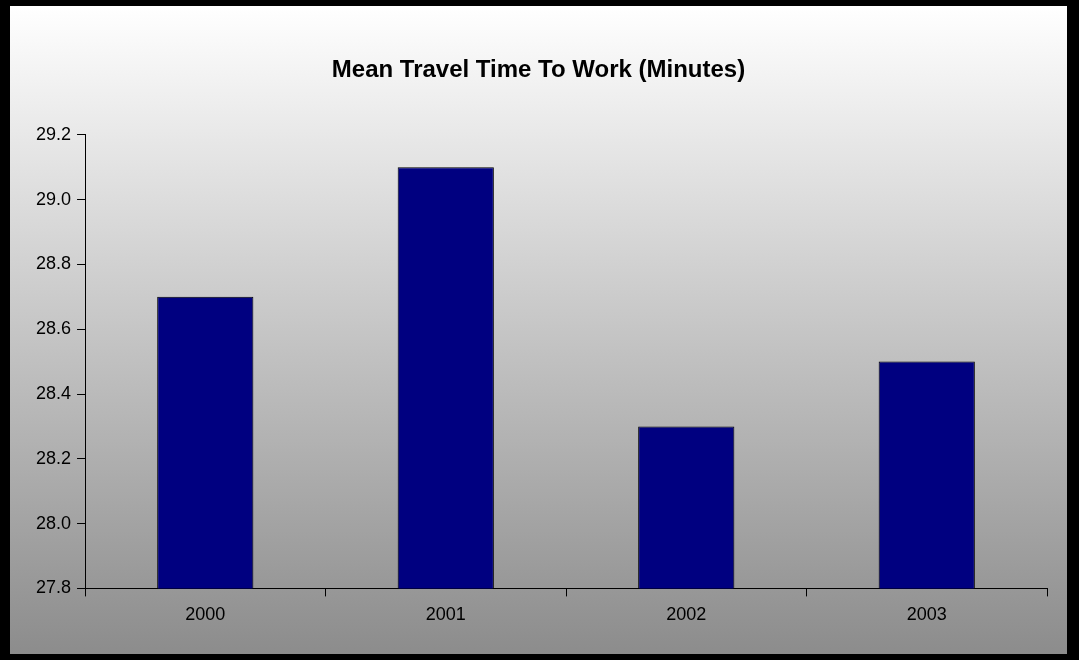 The image size is (1079, 660). Describe the element at coordinates (53, 198) in the screenshot. I see `y-tick-label: 29.0` at that location.